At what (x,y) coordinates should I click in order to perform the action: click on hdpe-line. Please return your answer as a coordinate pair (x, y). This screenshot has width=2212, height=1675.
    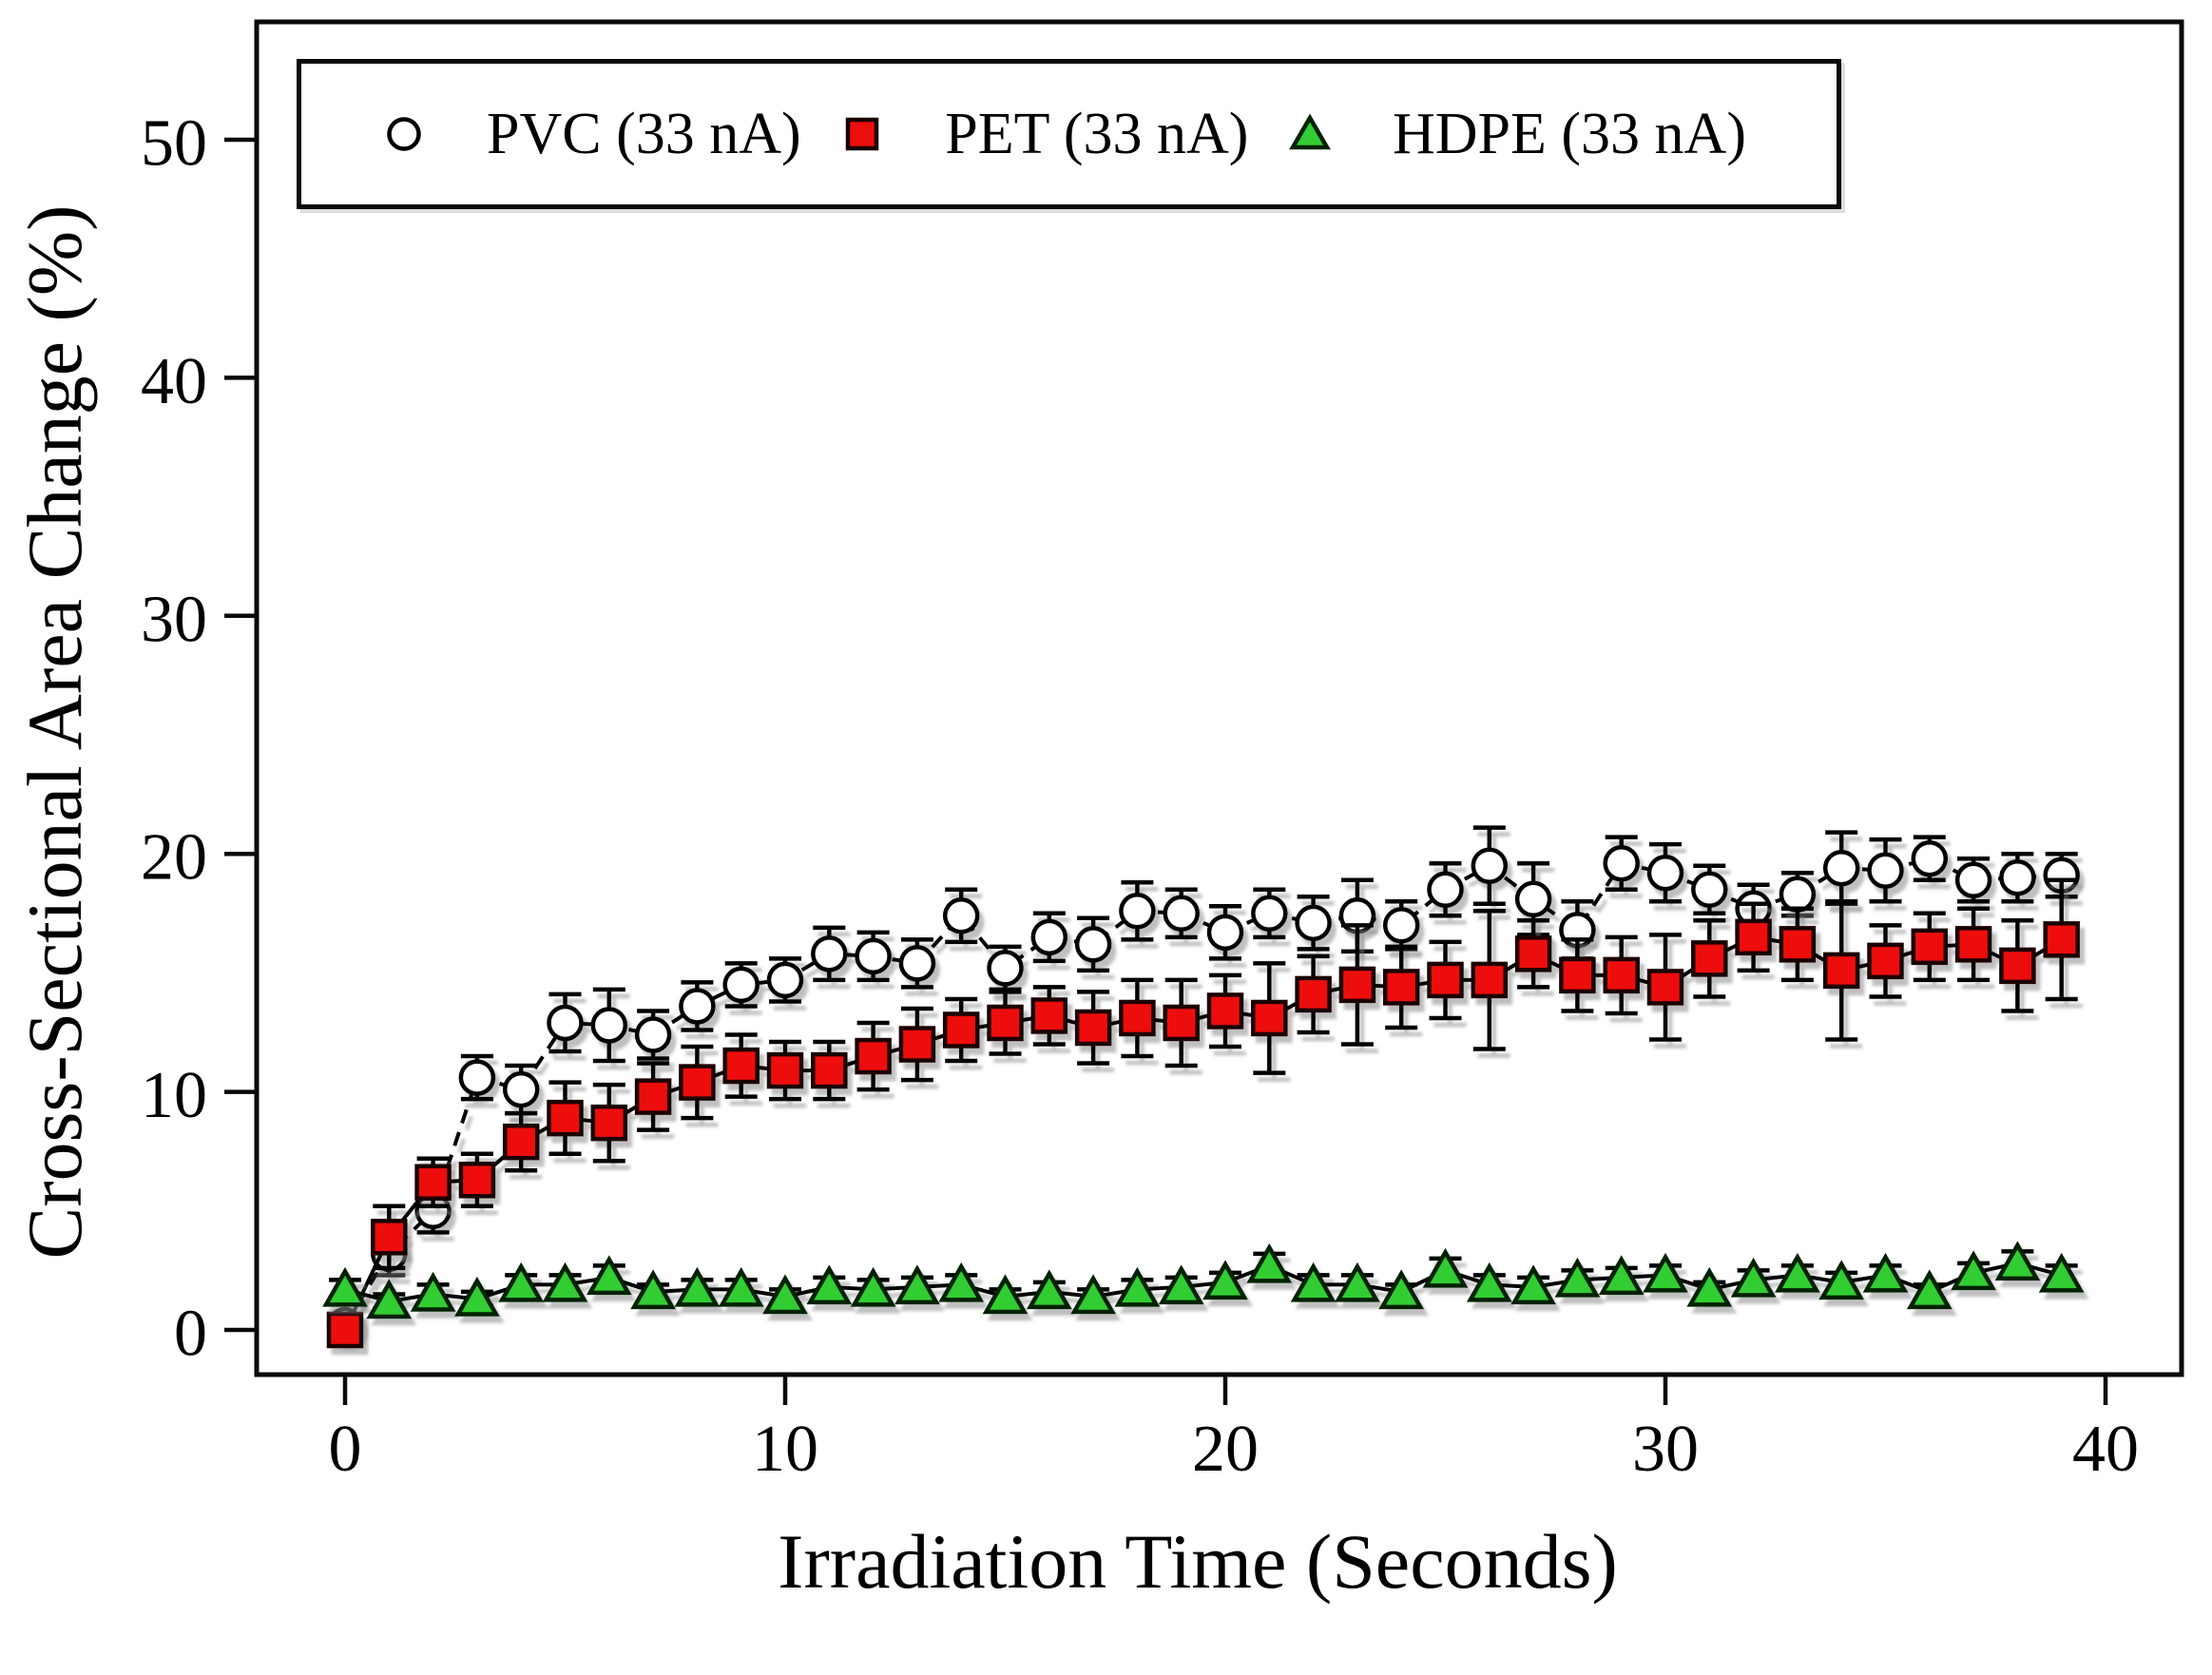
    Looking at the image, I should click on (1204, 1282).